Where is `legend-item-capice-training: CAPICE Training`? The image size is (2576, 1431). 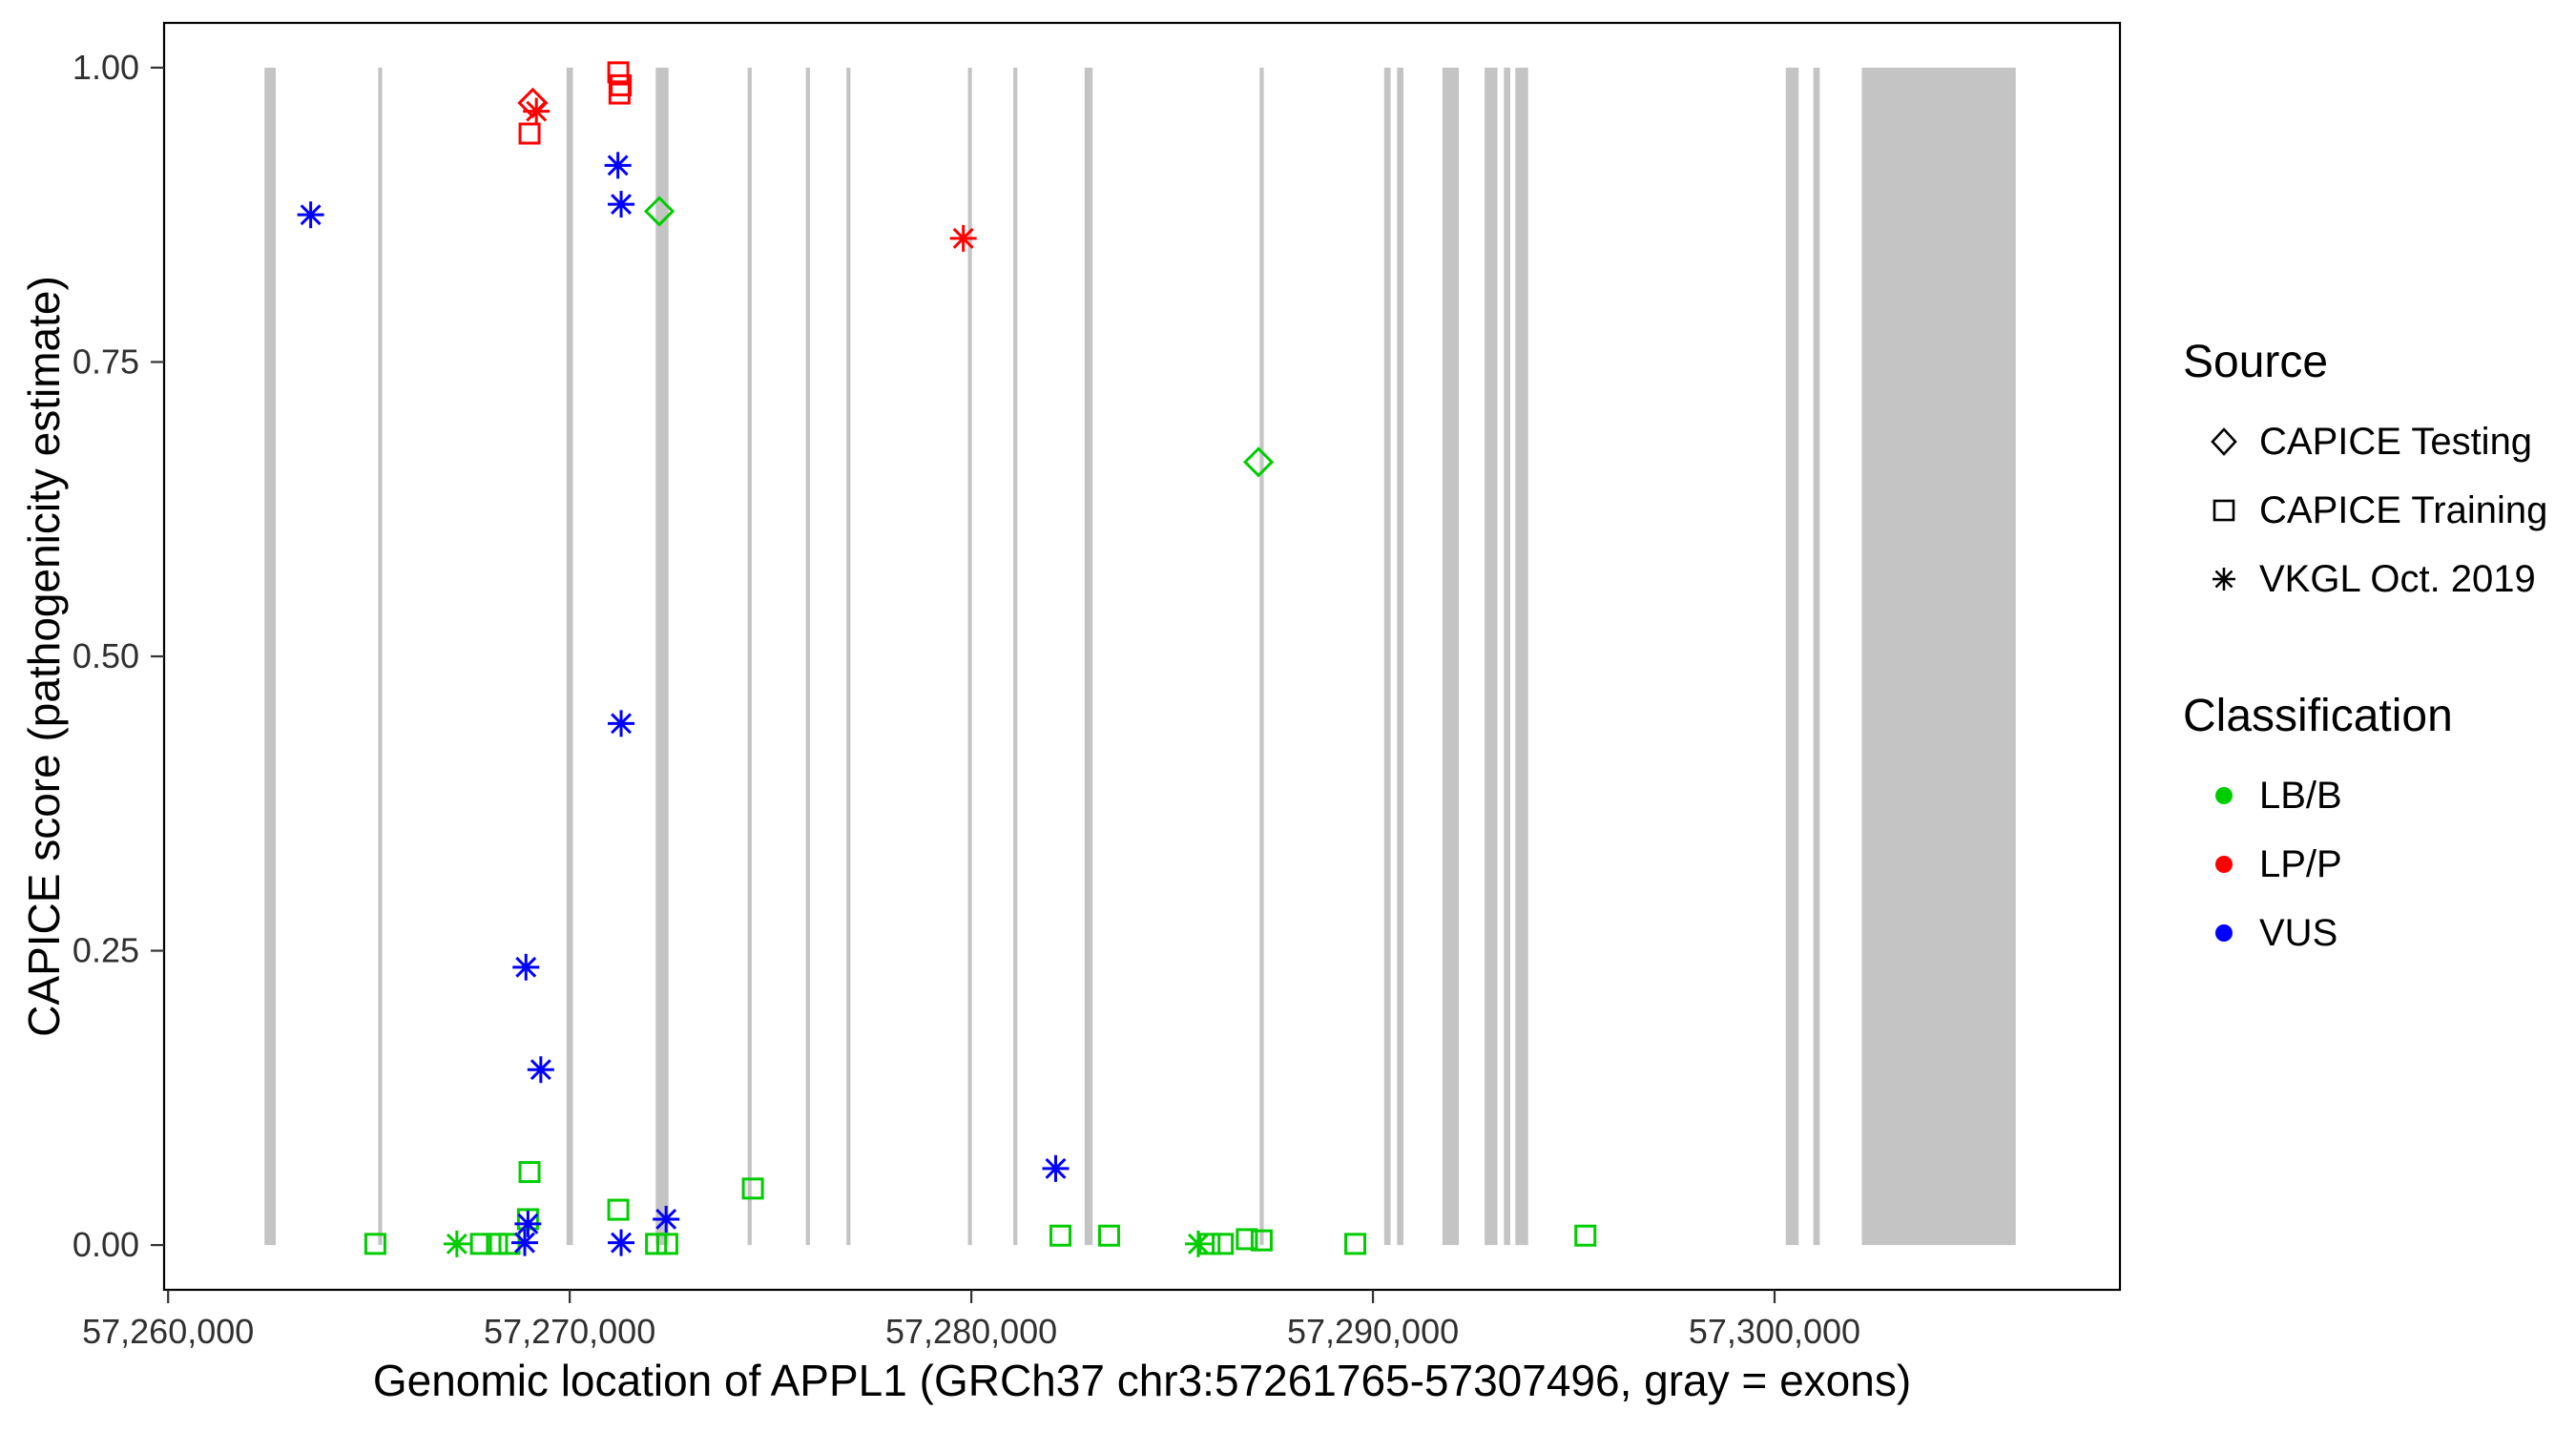
legend-item-capice-training: CAPICE Training is located at coordinates (2374, 510).